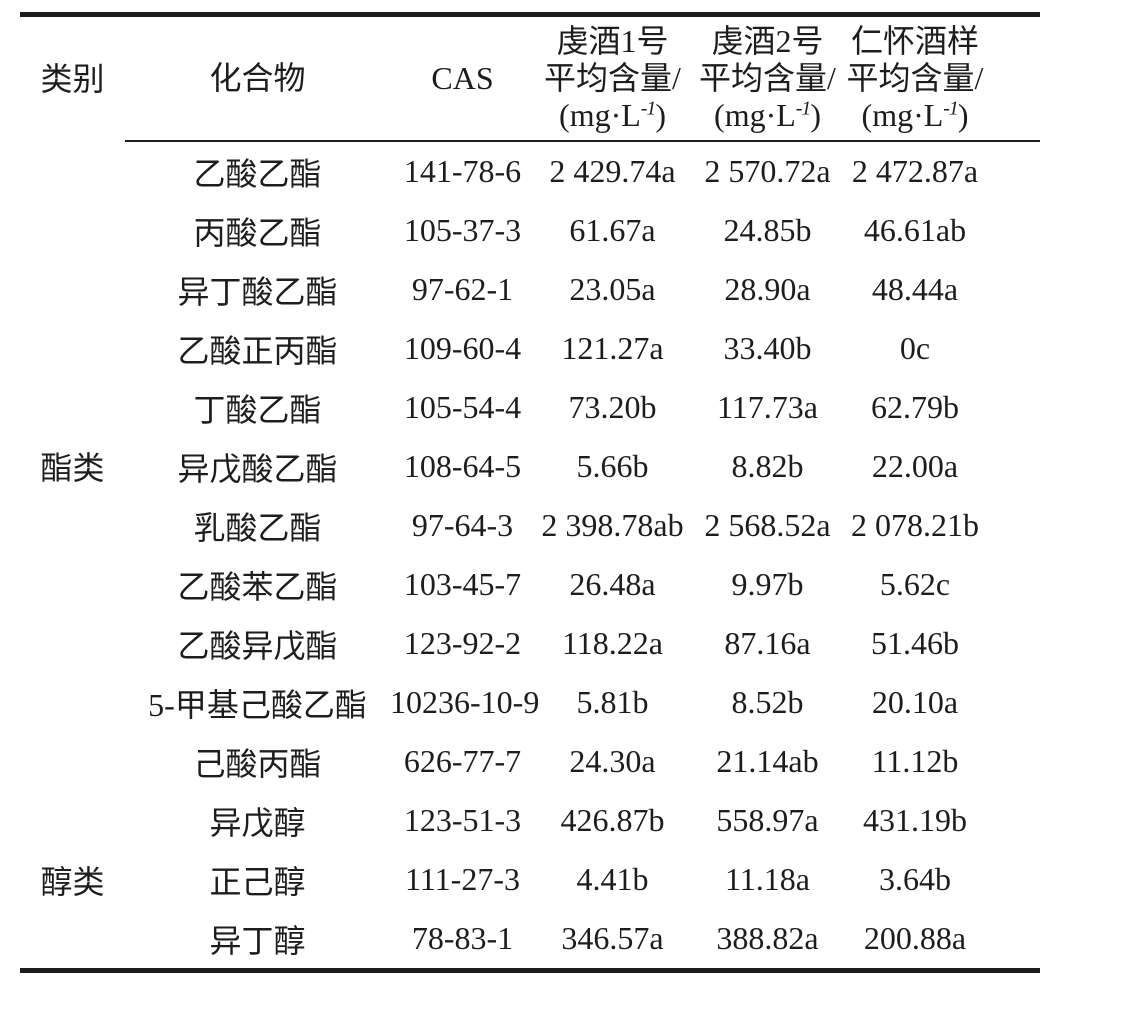  I want to click on value-cell-sample-1: 5.81b, so click(612, 702).